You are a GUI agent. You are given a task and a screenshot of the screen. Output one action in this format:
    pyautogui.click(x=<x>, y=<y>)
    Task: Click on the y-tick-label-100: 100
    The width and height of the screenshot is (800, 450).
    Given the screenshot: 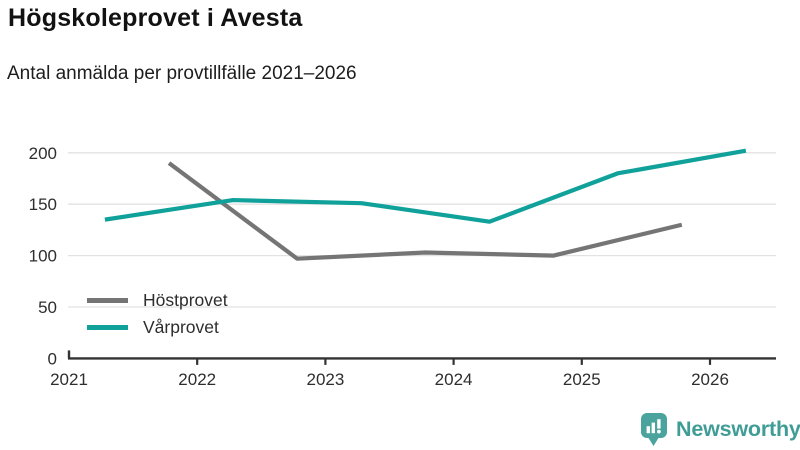 What is the action you would take?
    pyautogui.click(x=43, y=256)
    